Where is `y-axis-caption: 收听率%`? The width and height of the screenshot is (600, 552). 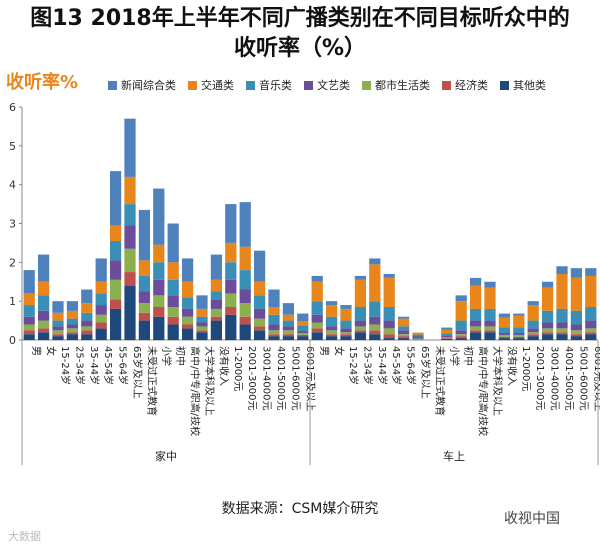 y-axis-caption: 收听率% is located at coordinates (42, 82).